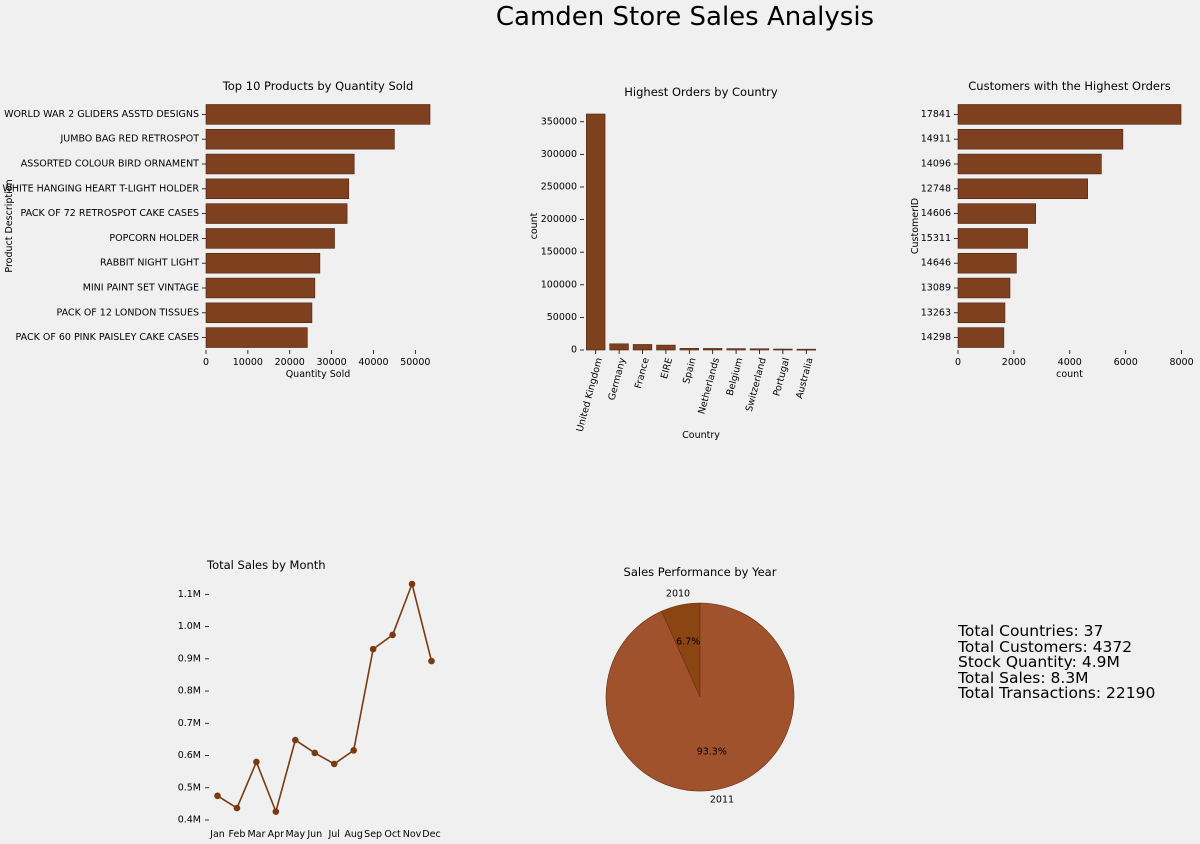 Image resolution: width=1200 pixels, height=844 pixels. I want to click on chart1-xtick-label: 40000, so click(373, 362).